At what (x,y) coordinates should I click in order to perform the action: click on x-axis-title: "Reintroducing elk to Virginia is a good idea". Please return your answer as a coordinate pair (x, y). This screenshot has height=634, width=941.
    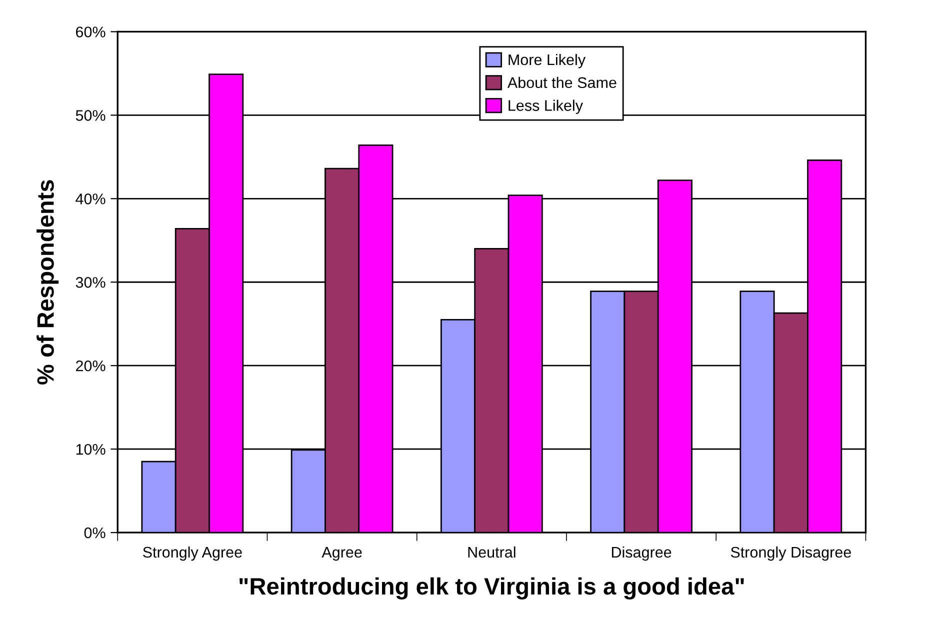
    Looking at the image, I should click on (492, 588).